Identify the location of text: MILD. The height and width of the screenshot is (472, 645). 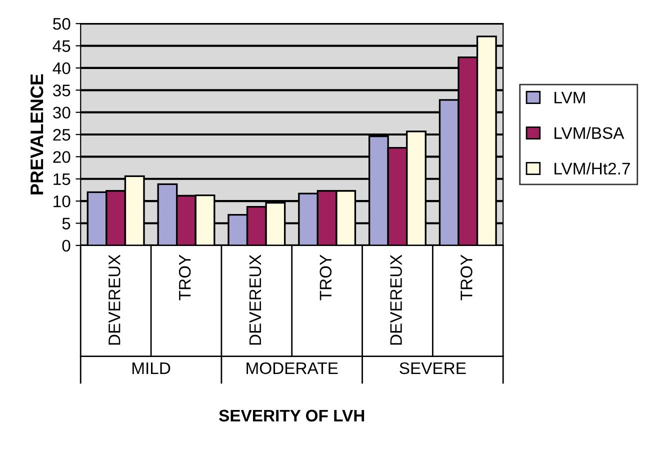
(151, 368).